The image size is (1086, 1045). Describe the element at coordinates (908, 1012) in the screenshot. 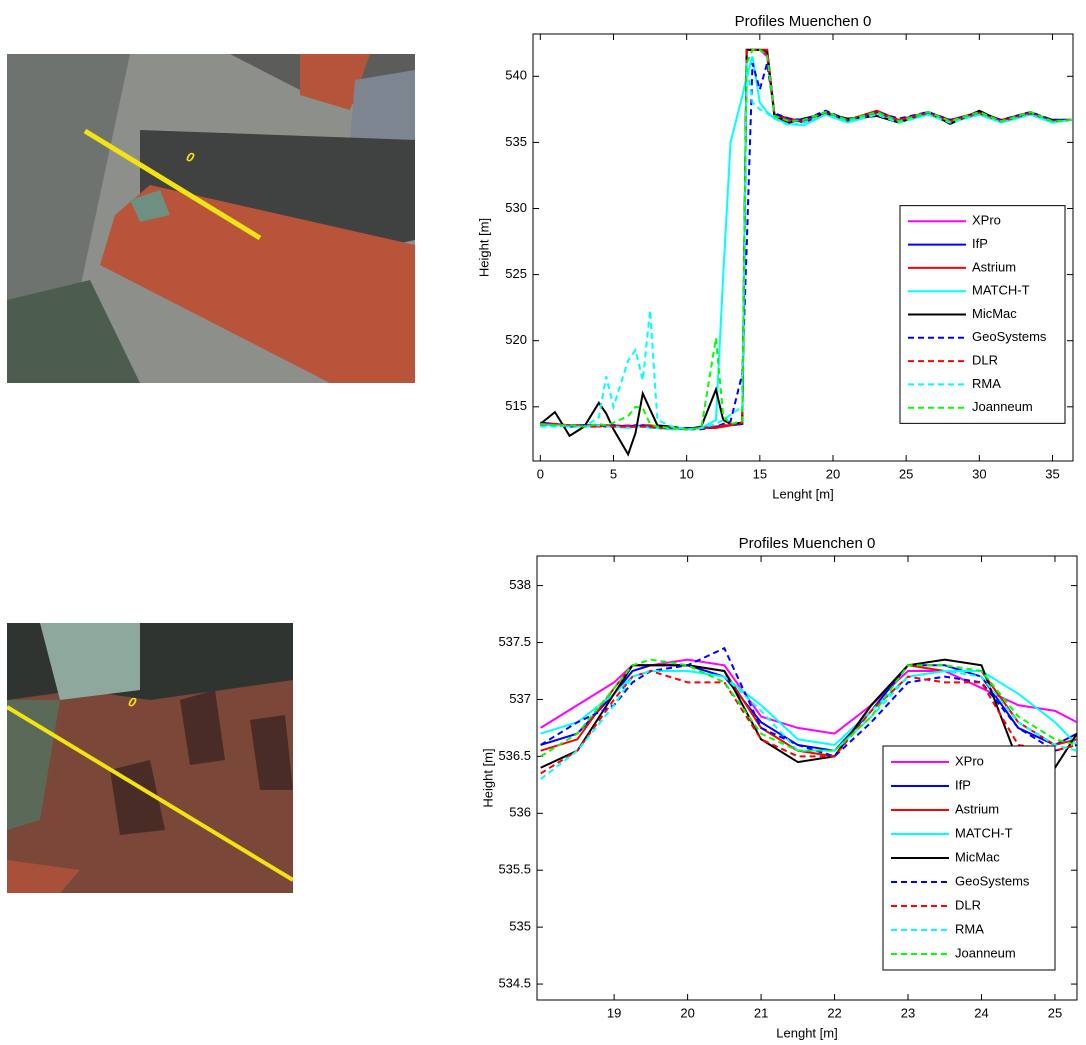

I see `x-tick-label: 23` at that location.